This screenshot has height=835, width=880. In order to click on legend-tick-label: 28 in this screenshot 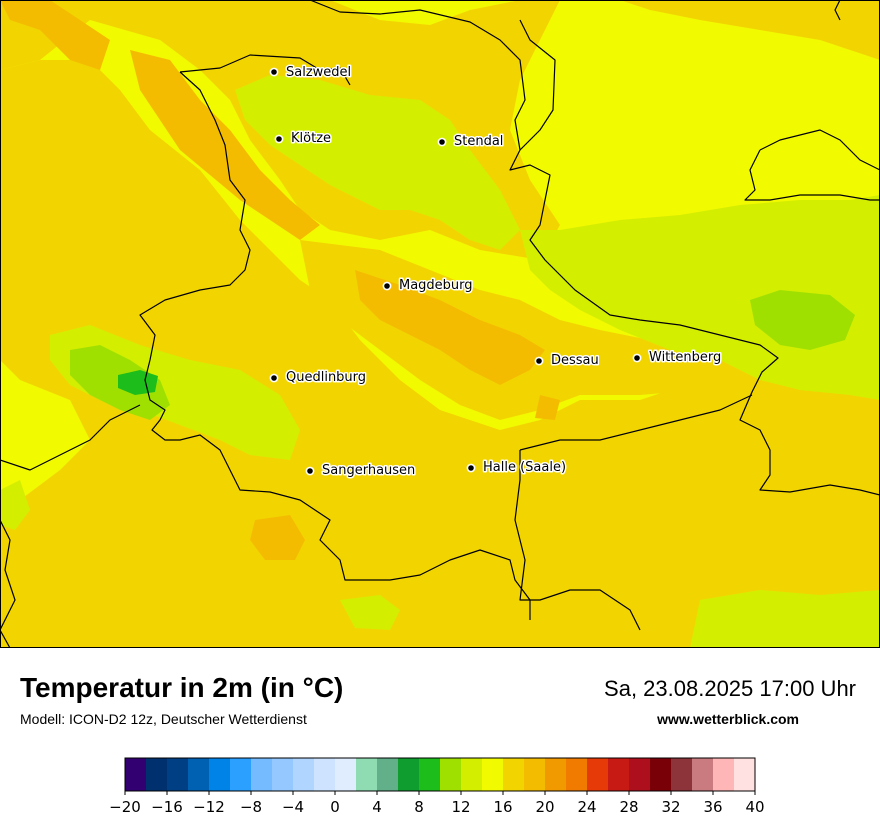, I will do `click(628, 807)`.